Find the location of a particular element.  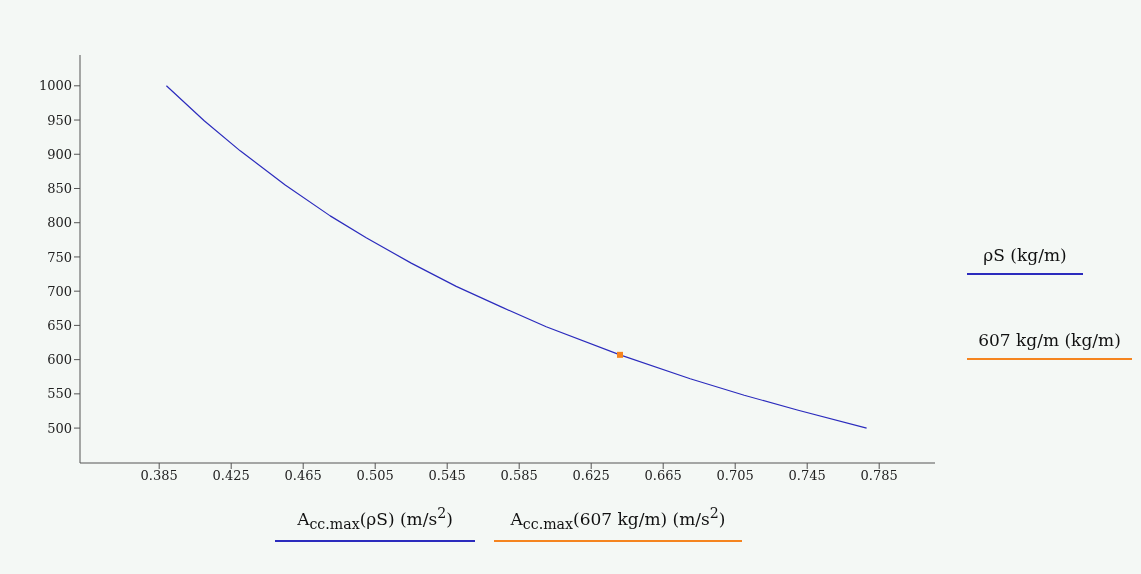

y-tick-label: 700 is located at coordinates (59, 291).